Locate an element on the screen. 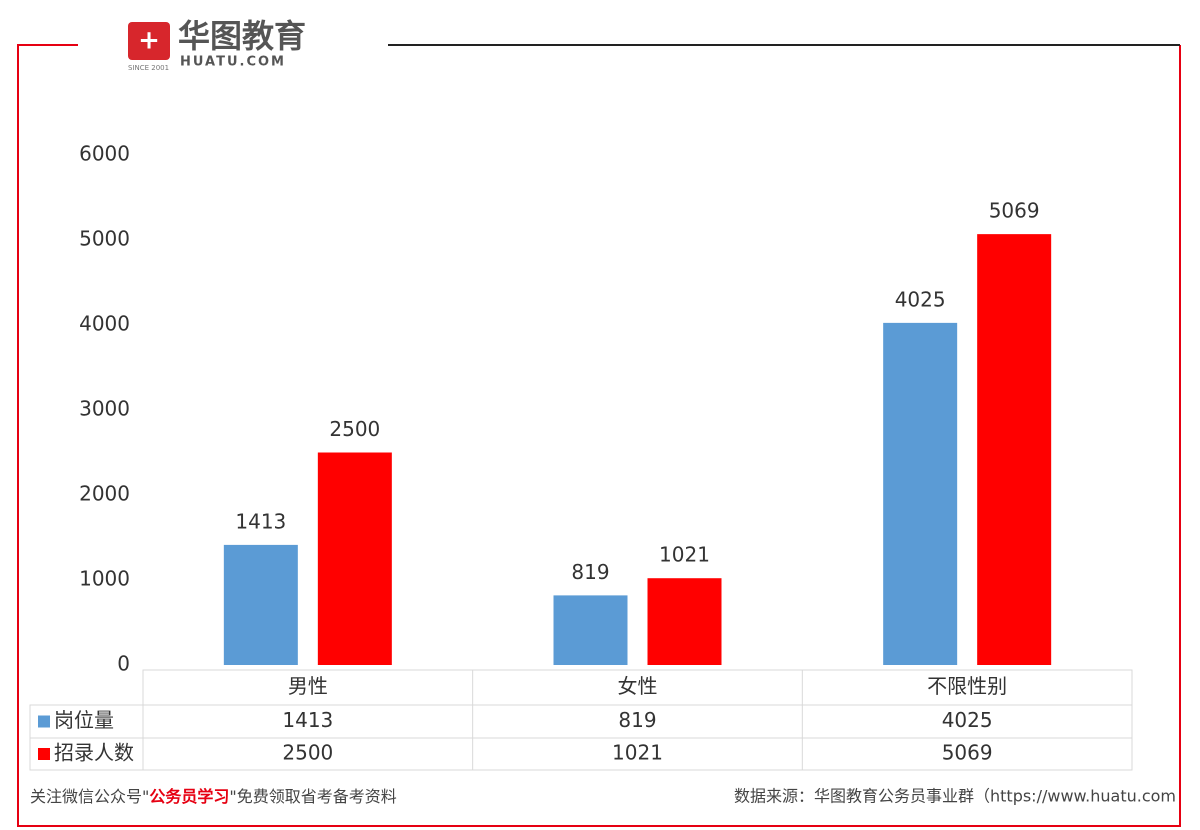  footer-highlight: 公务员学习 is located at coordinates (189, 796).